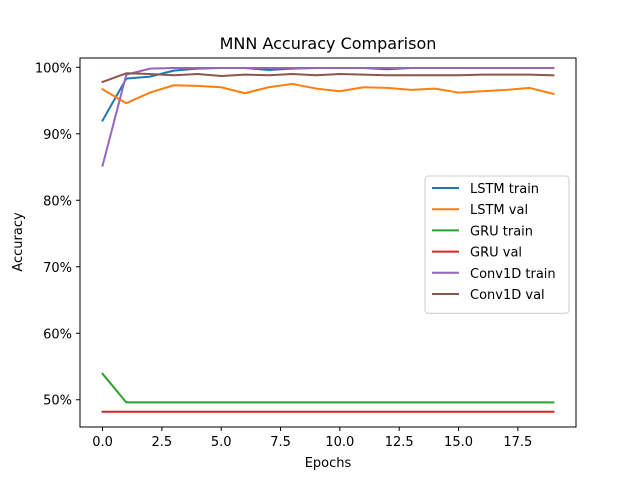 The height and width of the screenshot is (484, 640). Describe the element at coordinates (57, 135) in the screenshot. I see `y-tick-label: 90%` at that location.